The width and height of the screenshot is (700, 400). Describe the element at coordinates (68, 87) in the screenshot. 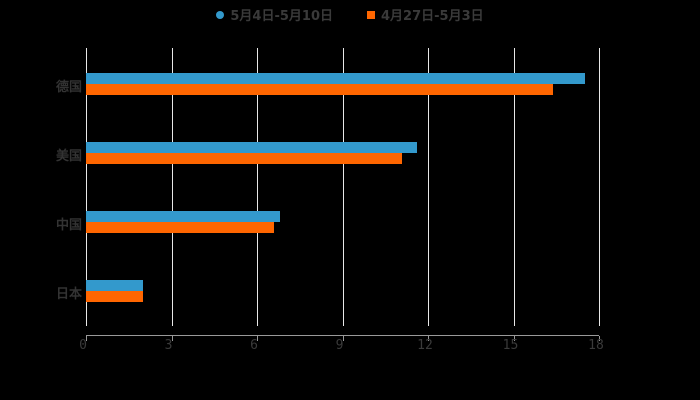

I see `category-label: 德国` at that location.